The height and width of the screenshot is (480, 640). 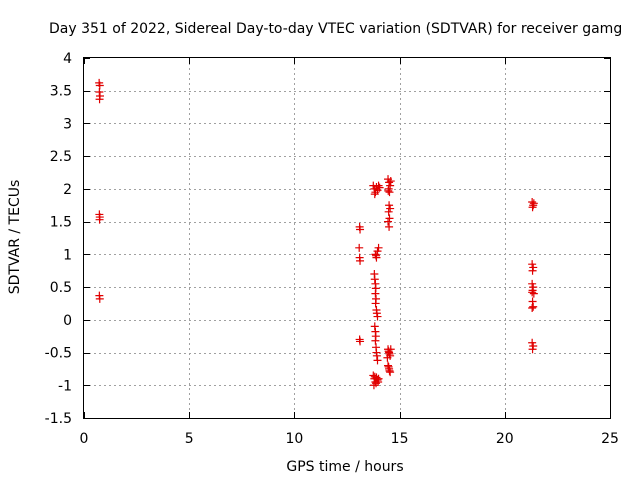 I want to click on y-tick-label: 3.5, so click(x=61, y=92).